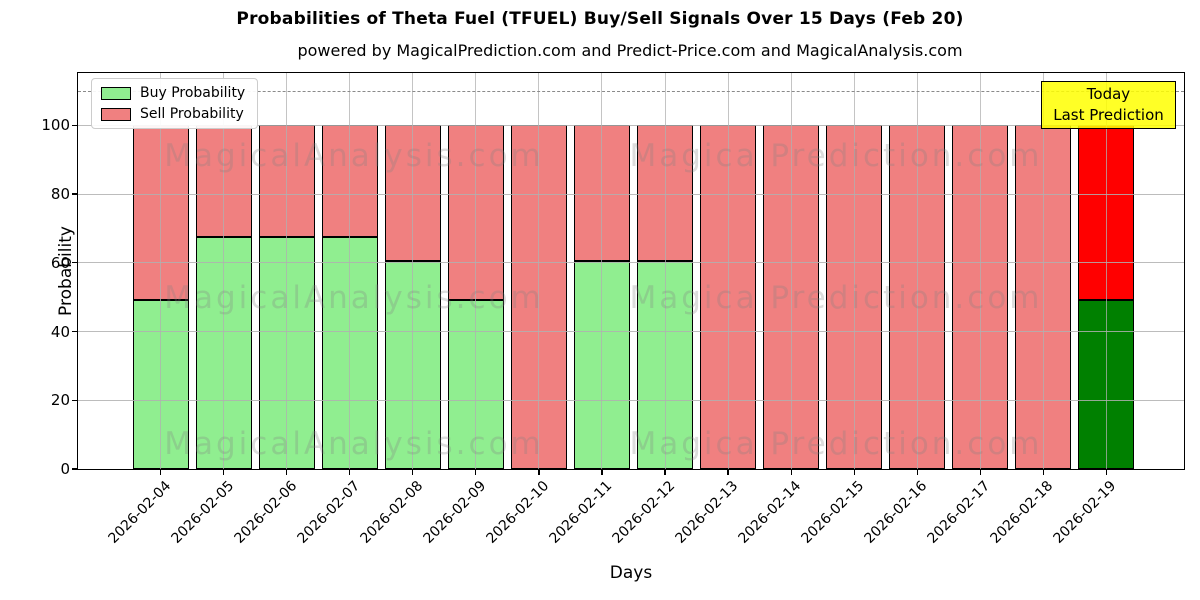  Describe the element at coordinates (60, 262) in the screenshot. I see `y-tick-label: 60` at that location.